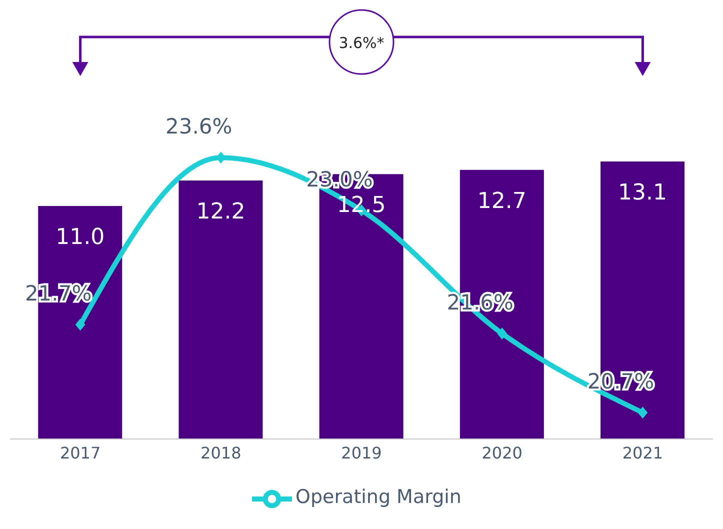 The height and width of the screenshot is (529, 723). Describe the element at coordinates (379, 497) in the screenshot. I see `legend-label: Operating Margin` at that location.